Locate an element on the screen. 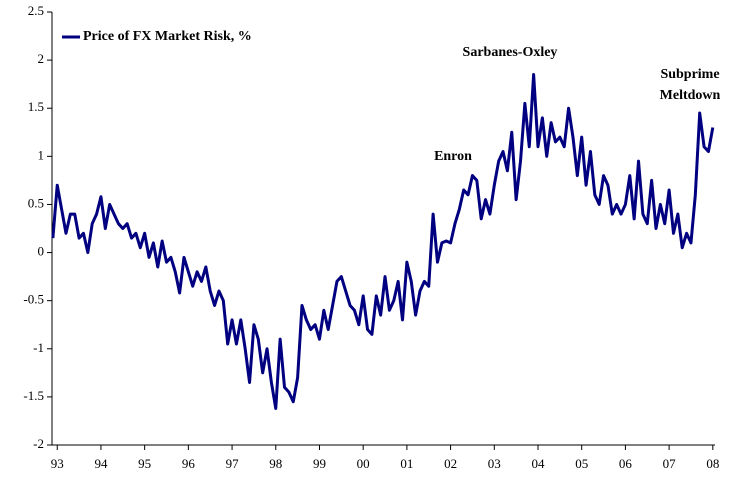 The image size is (730, 485). x-tick-label: 06 is located at coordinates (626, 463).